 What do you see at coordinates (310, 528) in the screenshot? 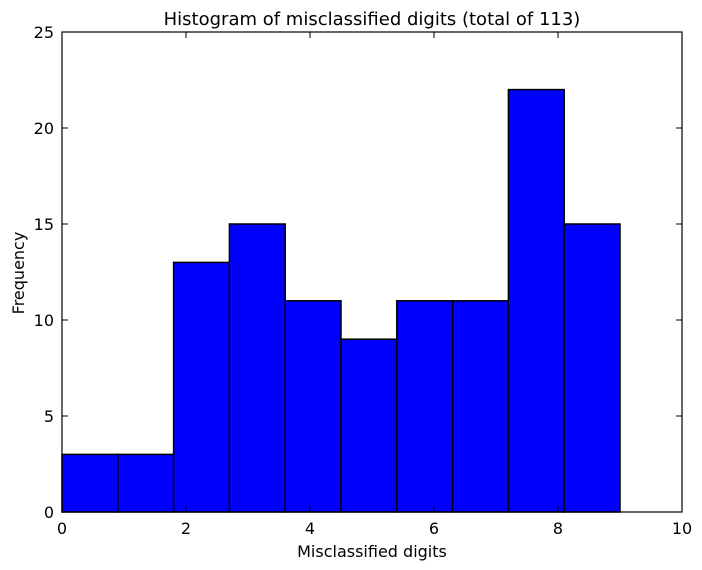
I see `x-tick-label: 4` at bounding box center [310, 528].